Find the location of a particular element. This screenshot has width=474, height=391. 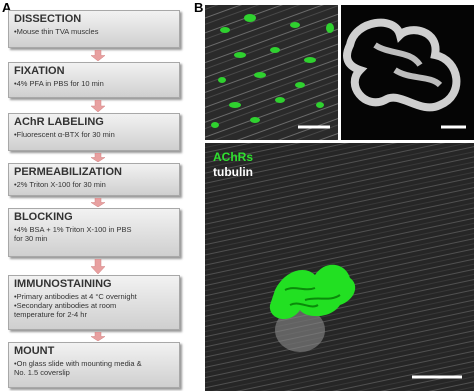

step-text: •4% PFA in PBS for 10 min is located at coordinates (59, 83).